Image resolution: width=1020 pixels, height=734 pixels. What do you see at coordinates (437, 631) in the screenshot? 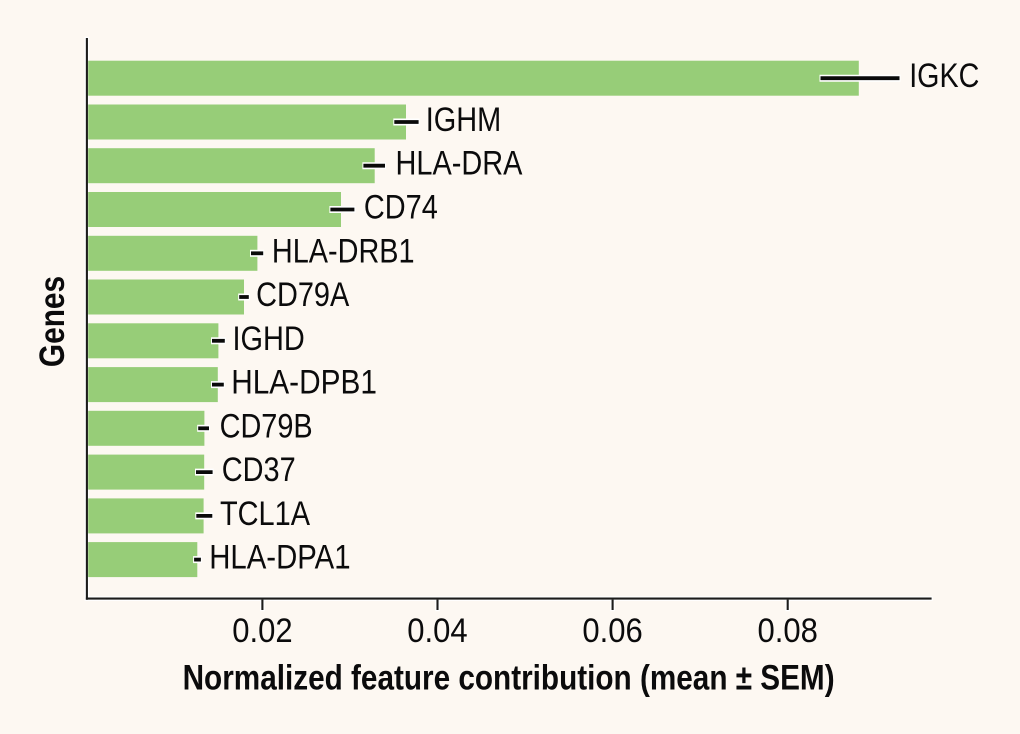
I see `svg-text: 0.04` at bounding box center [437, 631].